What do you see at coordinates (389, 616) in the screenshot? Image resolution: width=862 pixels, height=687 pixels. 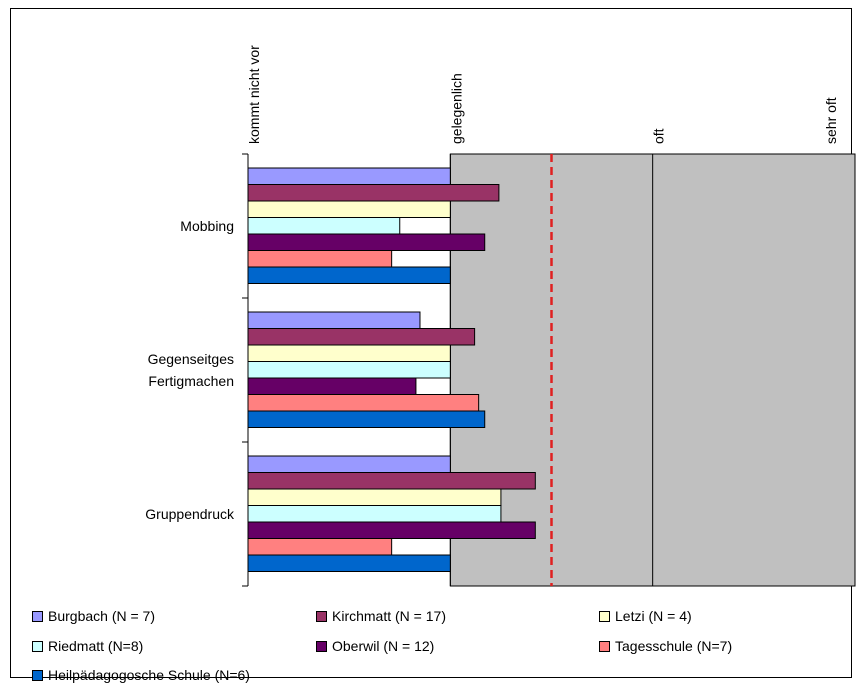 I see `legend-label: Kirchmatt (N = 17)` at bounding box center [389, 616].